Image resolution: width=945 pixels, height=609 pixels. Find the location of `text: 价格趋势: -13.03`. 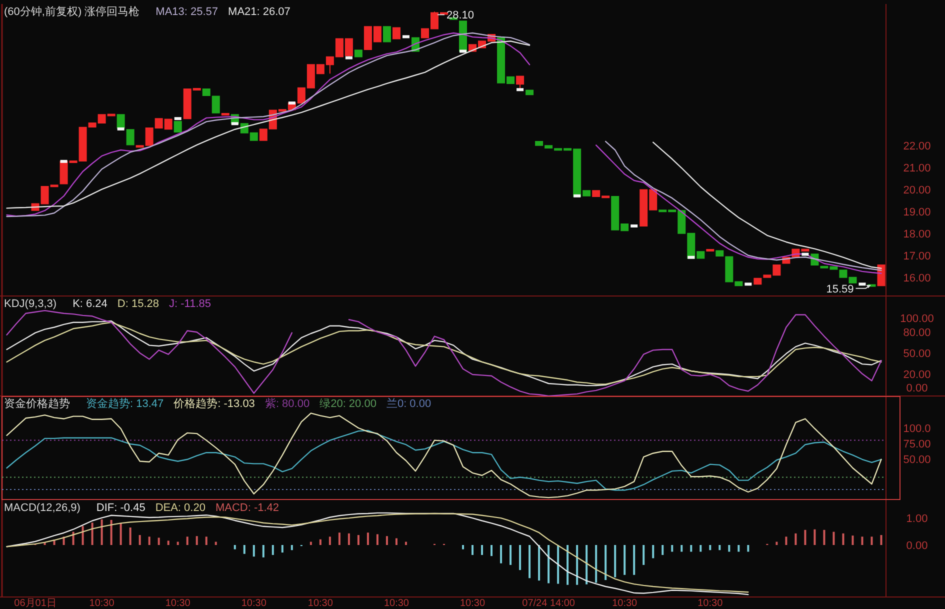

text: 价格趋势: -13.03 is located at coordinates (213, 403).